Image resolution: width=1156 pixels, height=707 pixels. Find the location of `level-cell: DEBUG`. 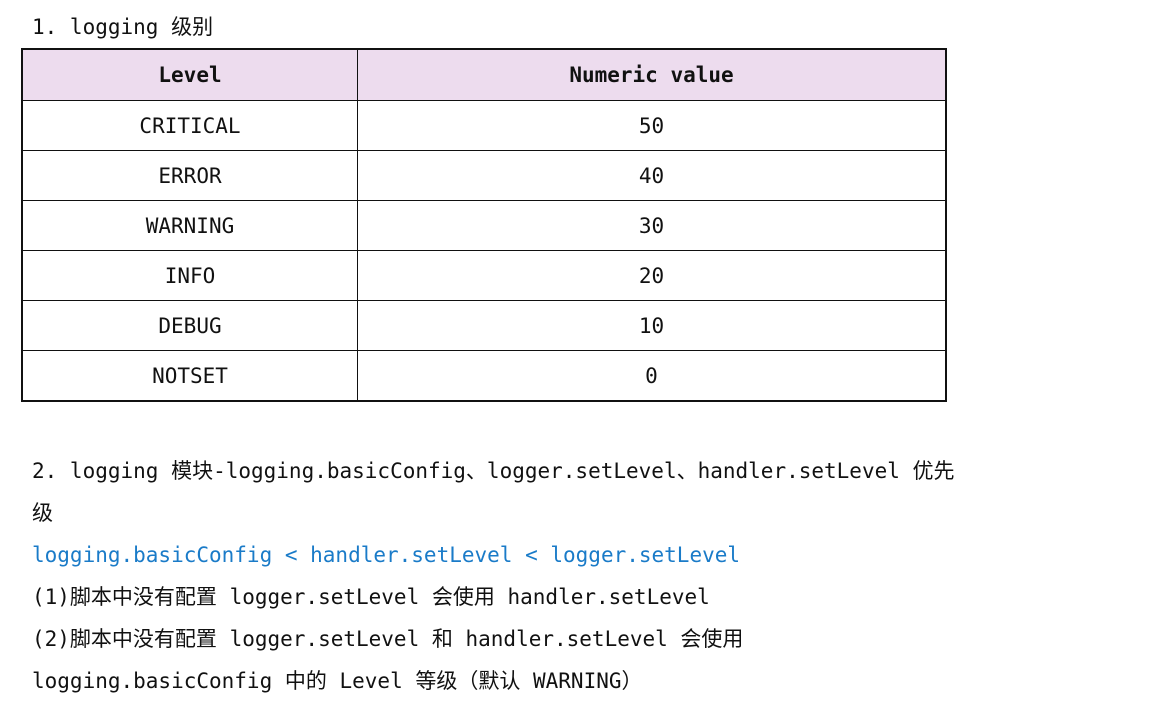

level-cell: DEBUG is located at coordinates (189, 325).